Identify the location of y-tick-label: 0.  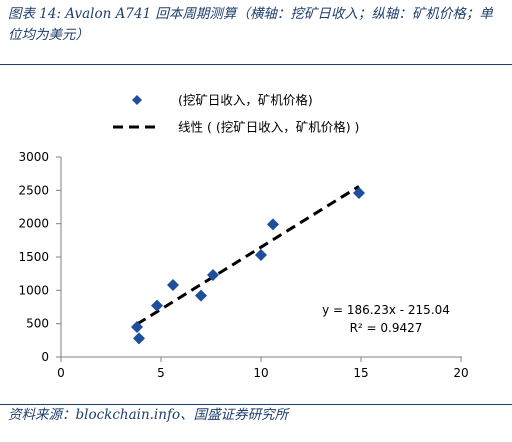
(45, 357).